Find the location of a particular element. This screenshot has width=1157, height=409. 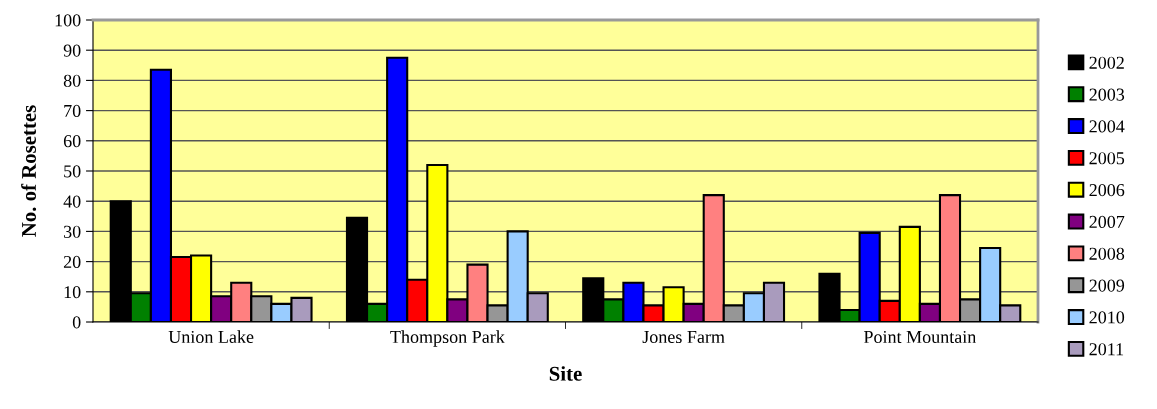

y-tick-label: 10 is located at coordinates (72, 292).